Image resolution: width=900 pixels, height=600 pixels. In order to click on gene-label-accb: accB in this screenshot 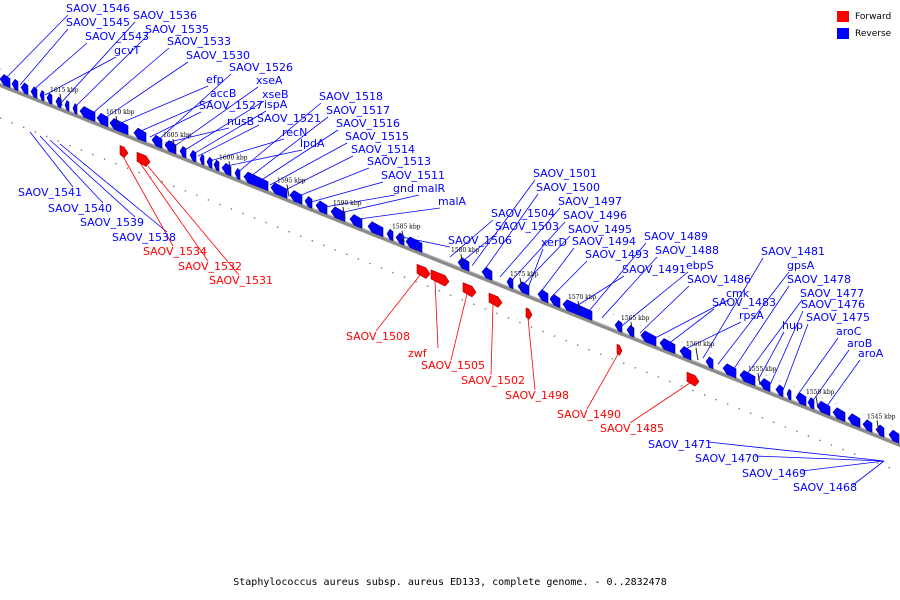, I will do `click(223, 93)`.